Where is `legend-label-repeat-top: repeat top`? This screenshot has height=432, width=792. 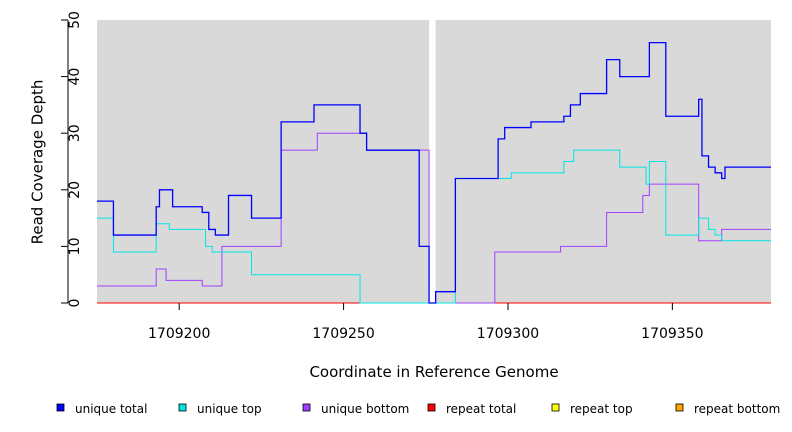 legend-label-repeat-top: repeat top is located at coordinates (601, 409).